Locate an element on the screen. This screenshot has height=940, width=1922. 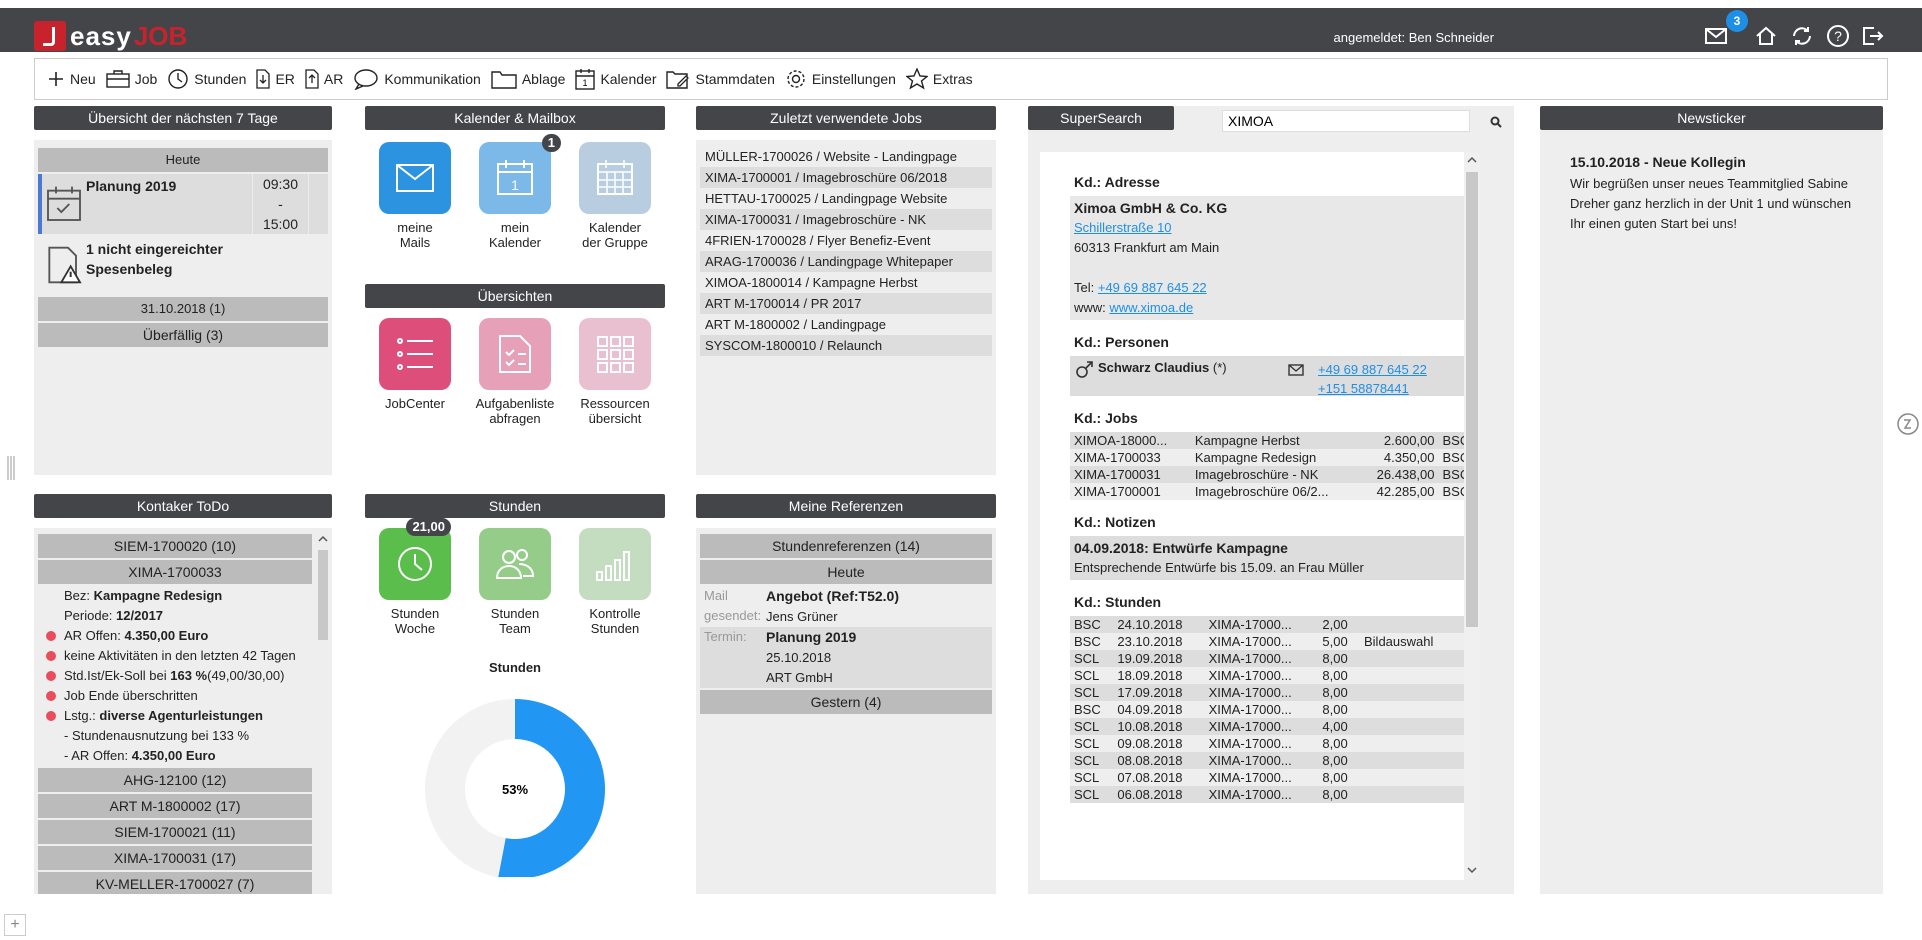
customer-job-row: XIMOA-18000... Kampagne Herbst 2.600,00 BSC is located at coordinates (1275, 440).